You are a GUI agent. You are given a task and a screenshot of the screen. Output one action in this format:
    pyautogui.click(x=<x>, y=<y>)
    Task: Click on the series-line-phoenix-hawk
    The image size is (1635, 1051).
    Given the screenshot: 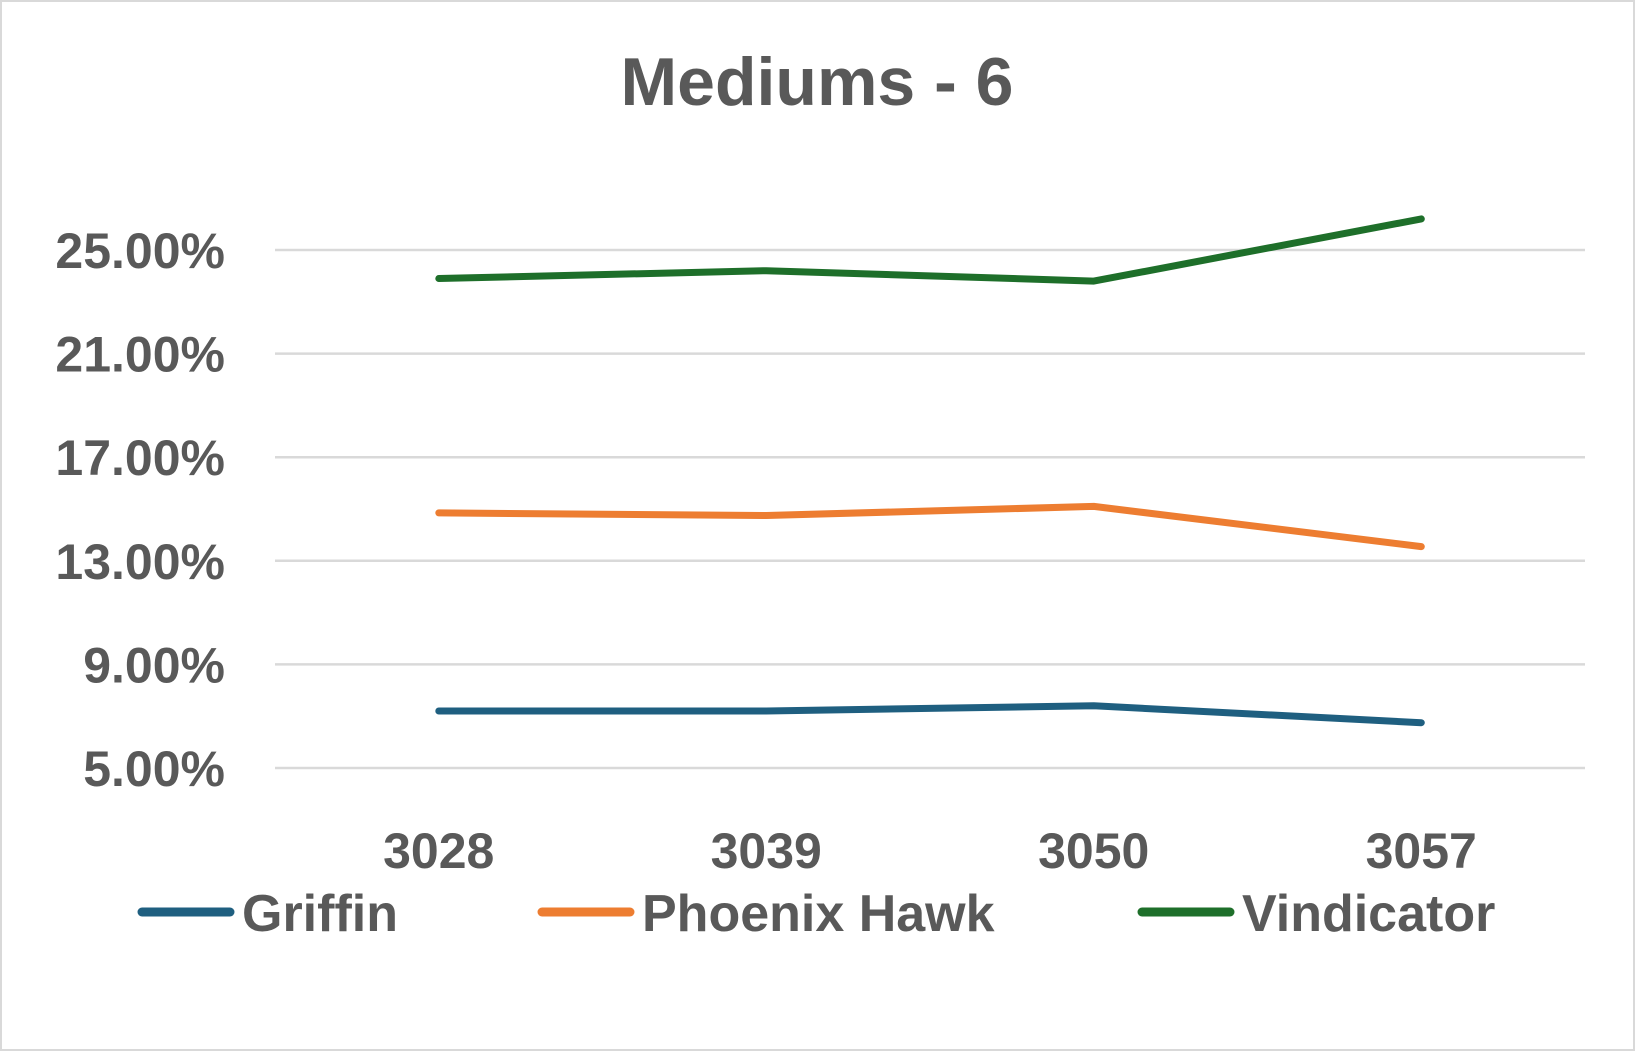 What is the action you would take?
    pyautogui.click(x=930, y=526)
    